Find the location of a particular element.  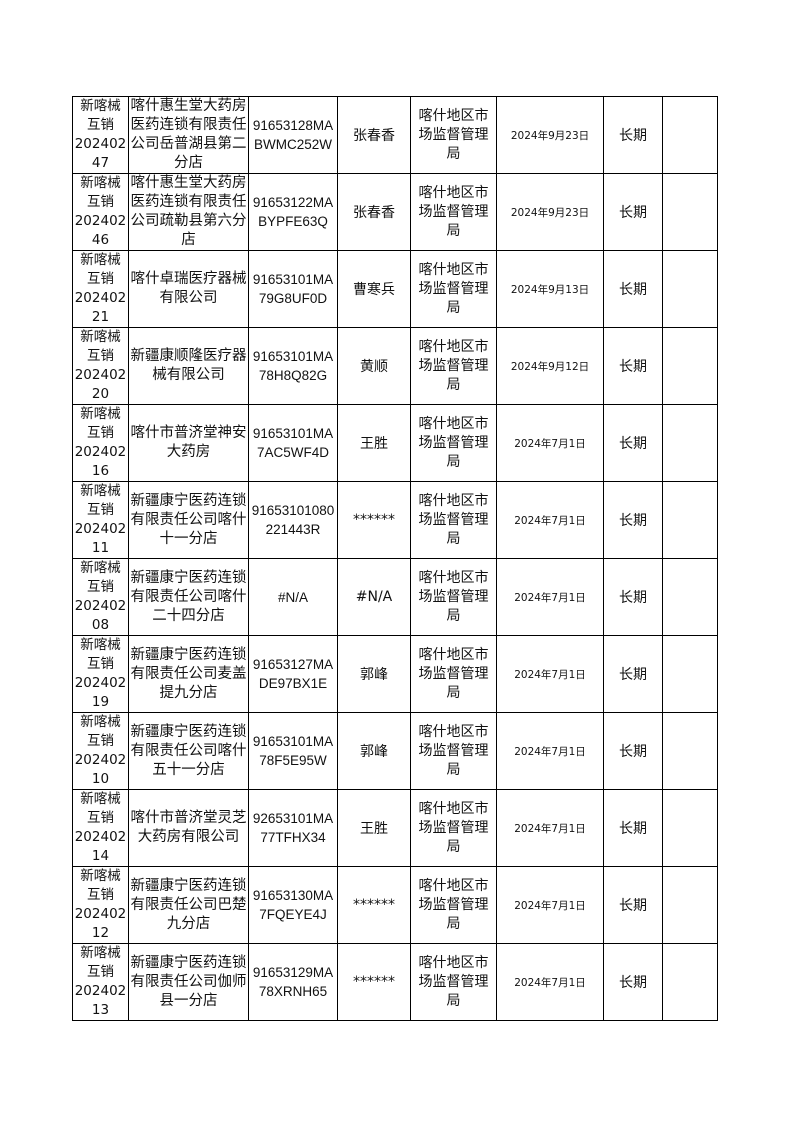

credit-code-cell: 91653101MA79G8UF0D is located at coordinates (293, 289).